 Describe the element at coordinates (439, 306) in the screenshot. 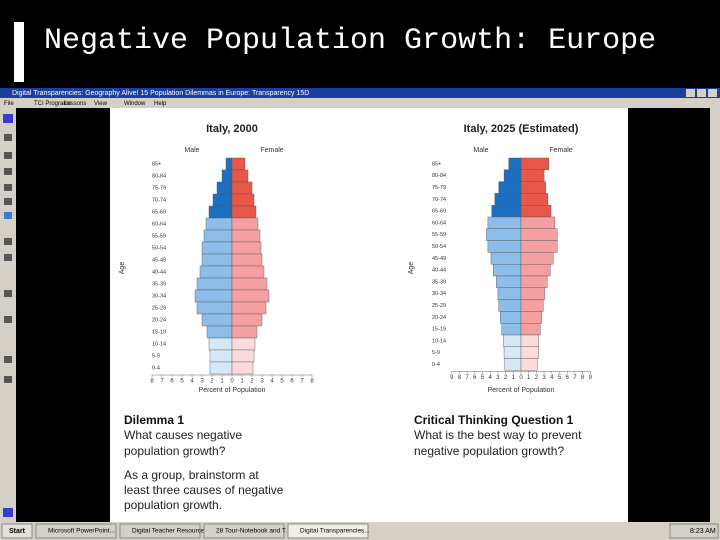

I see `y-tick-label: 25-29` at that location.